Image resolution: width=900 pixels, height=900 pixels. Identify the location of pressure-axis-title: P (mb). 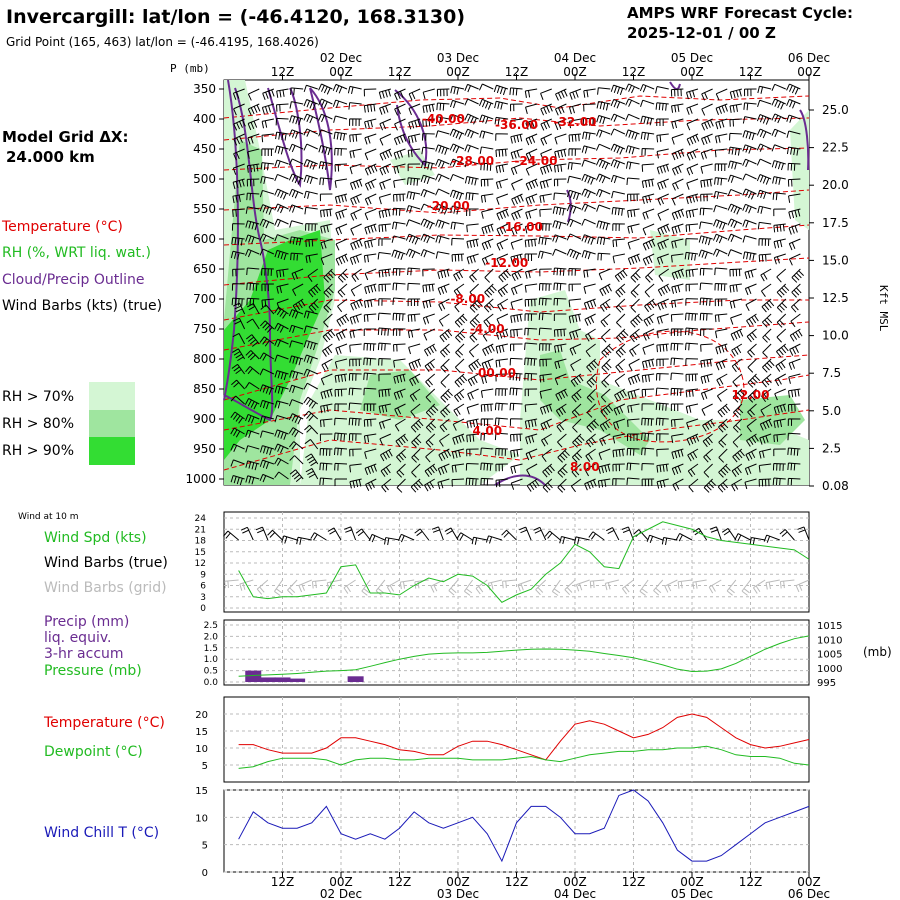
(190, 68).